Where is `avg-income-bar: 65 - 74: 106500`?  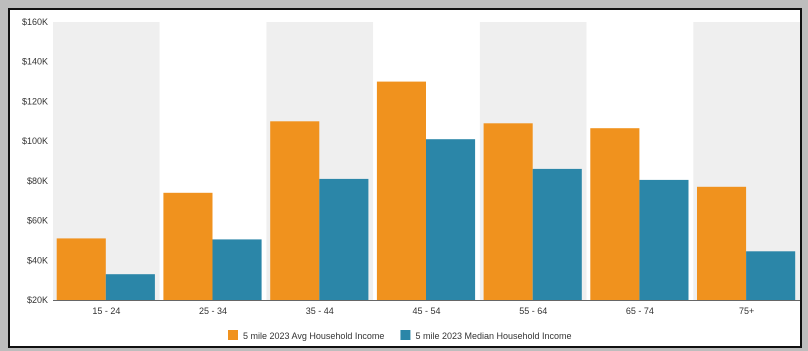
avg-income-bar: 65 - 74: 106500 is located at coordinates (615, 214).